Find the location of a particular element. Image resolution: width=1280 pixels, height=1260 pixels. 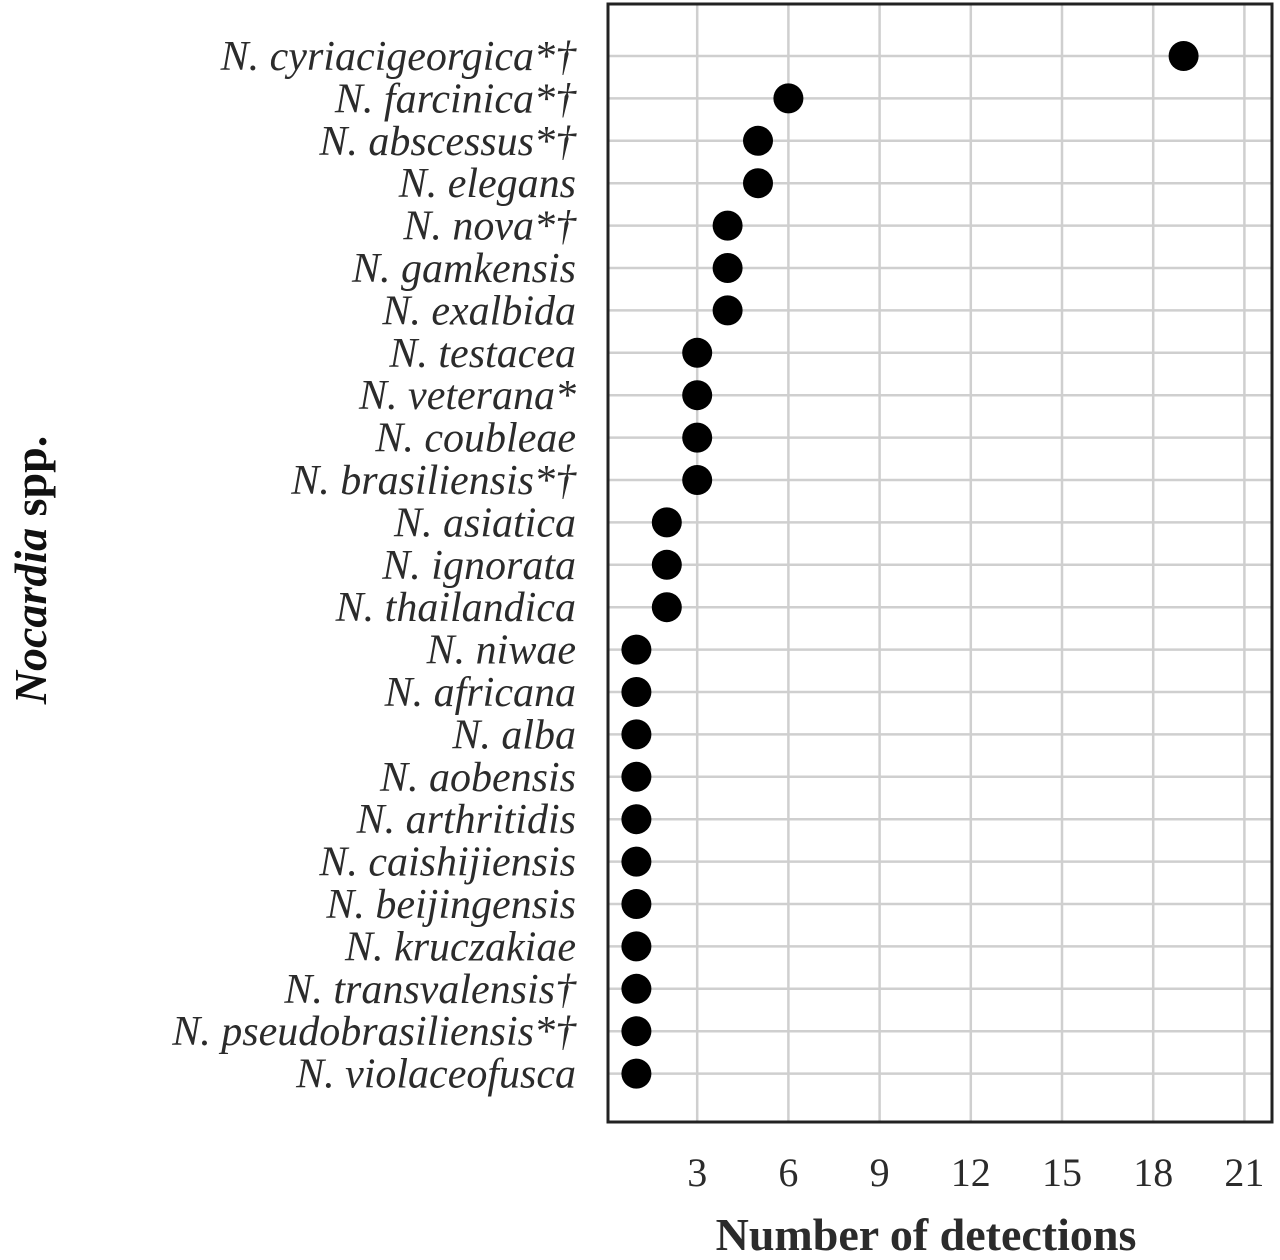

category-label: N. arthritidis is located at coordinates (466, 820).